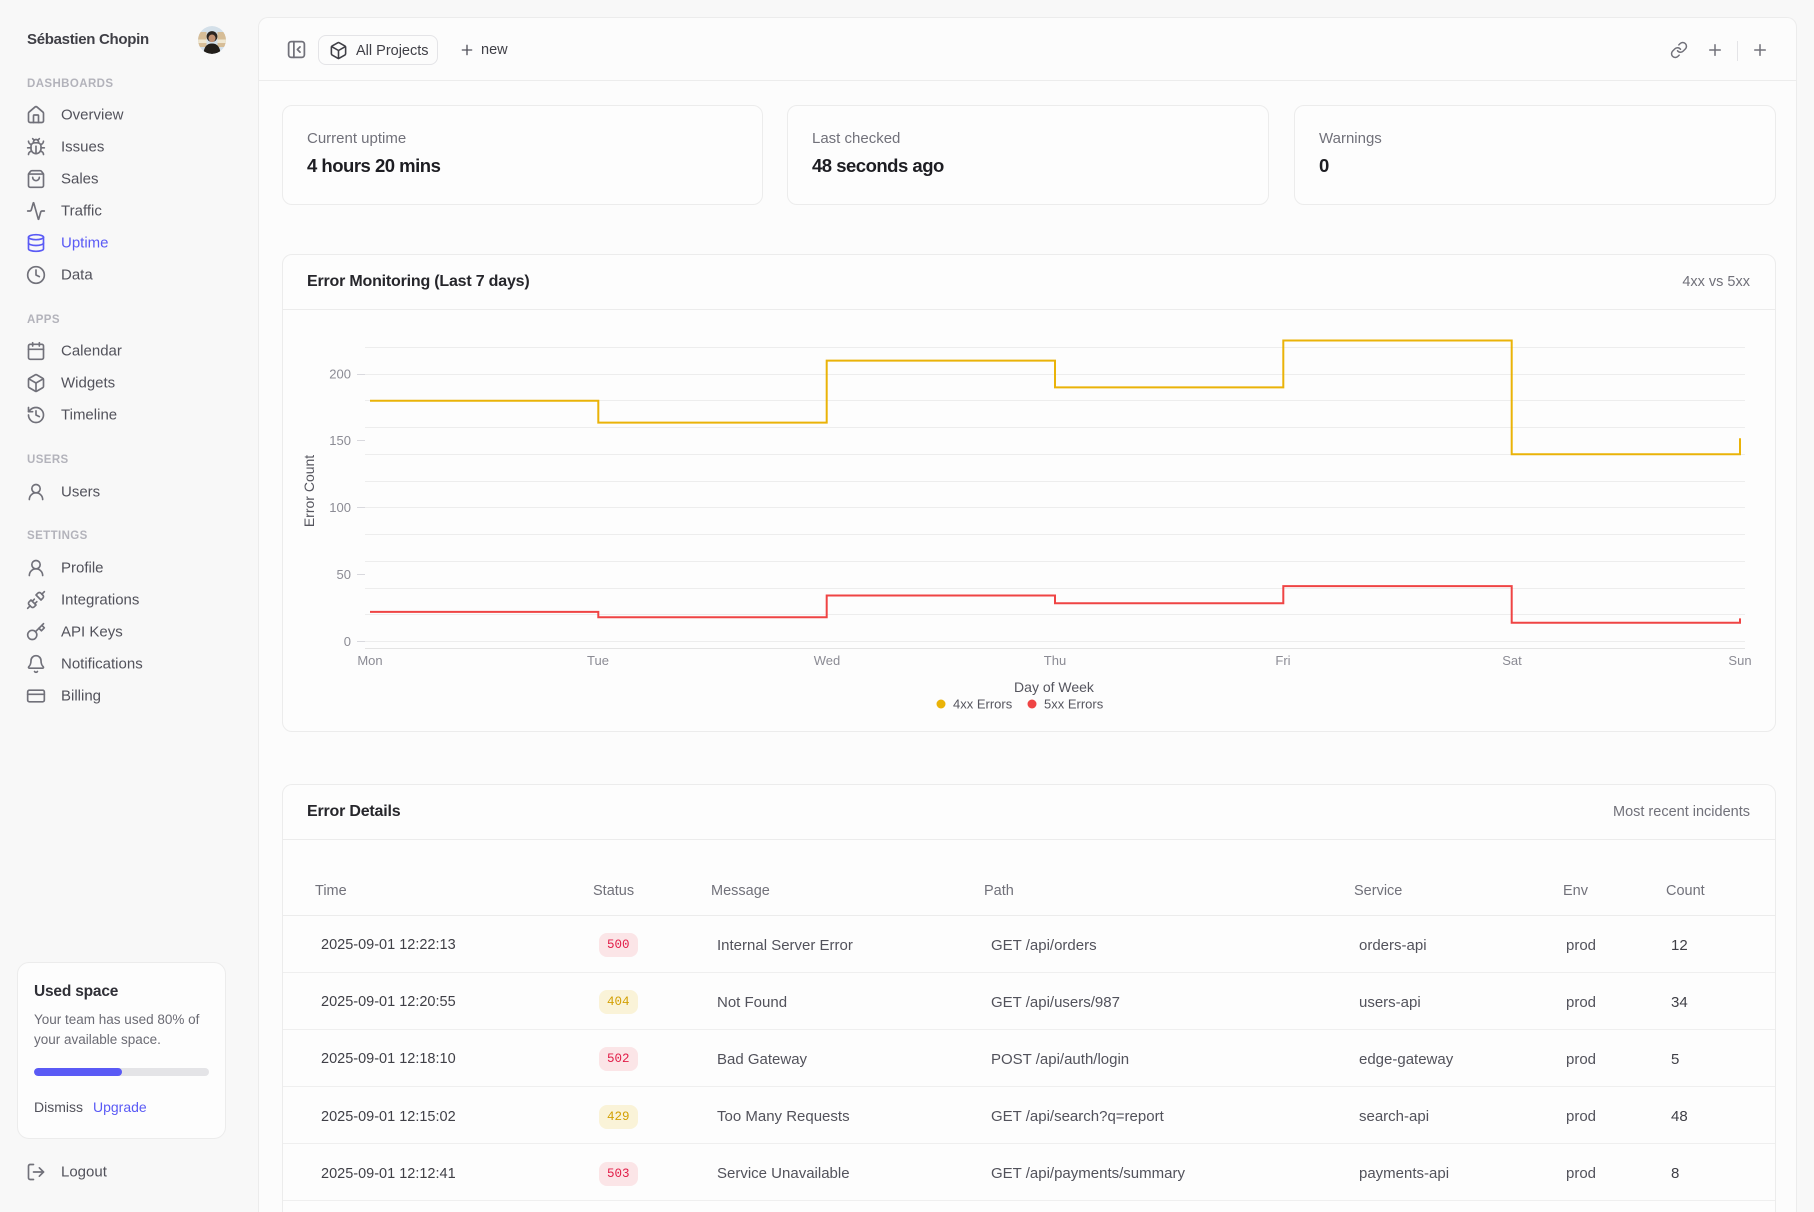 Image resolution: width=1814 pixels, height=1212 pixels. I want to click on svg-text: Sat, so click(1512, 660).